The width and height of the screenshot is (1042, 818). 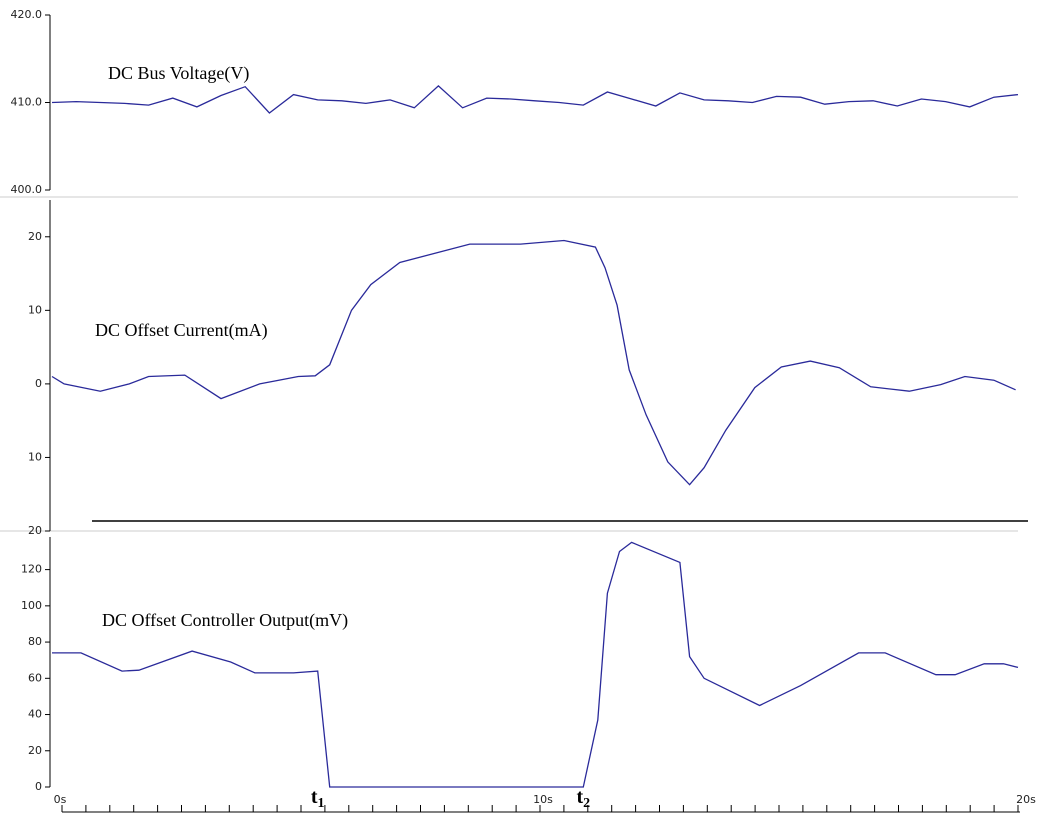 I want to click on y-tick-label: 120, so click(x=31, y=569).